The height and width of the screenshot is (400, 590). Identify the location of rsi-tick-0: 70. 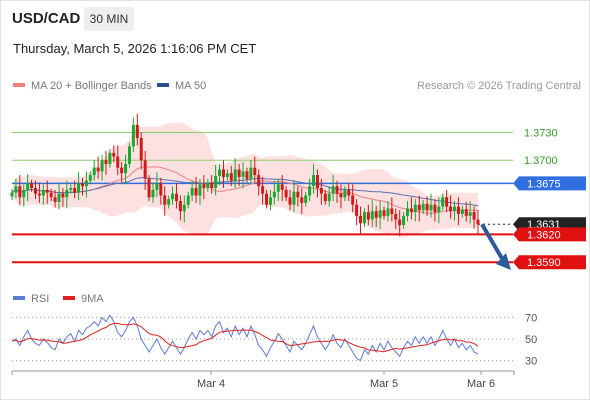
(531, 318).